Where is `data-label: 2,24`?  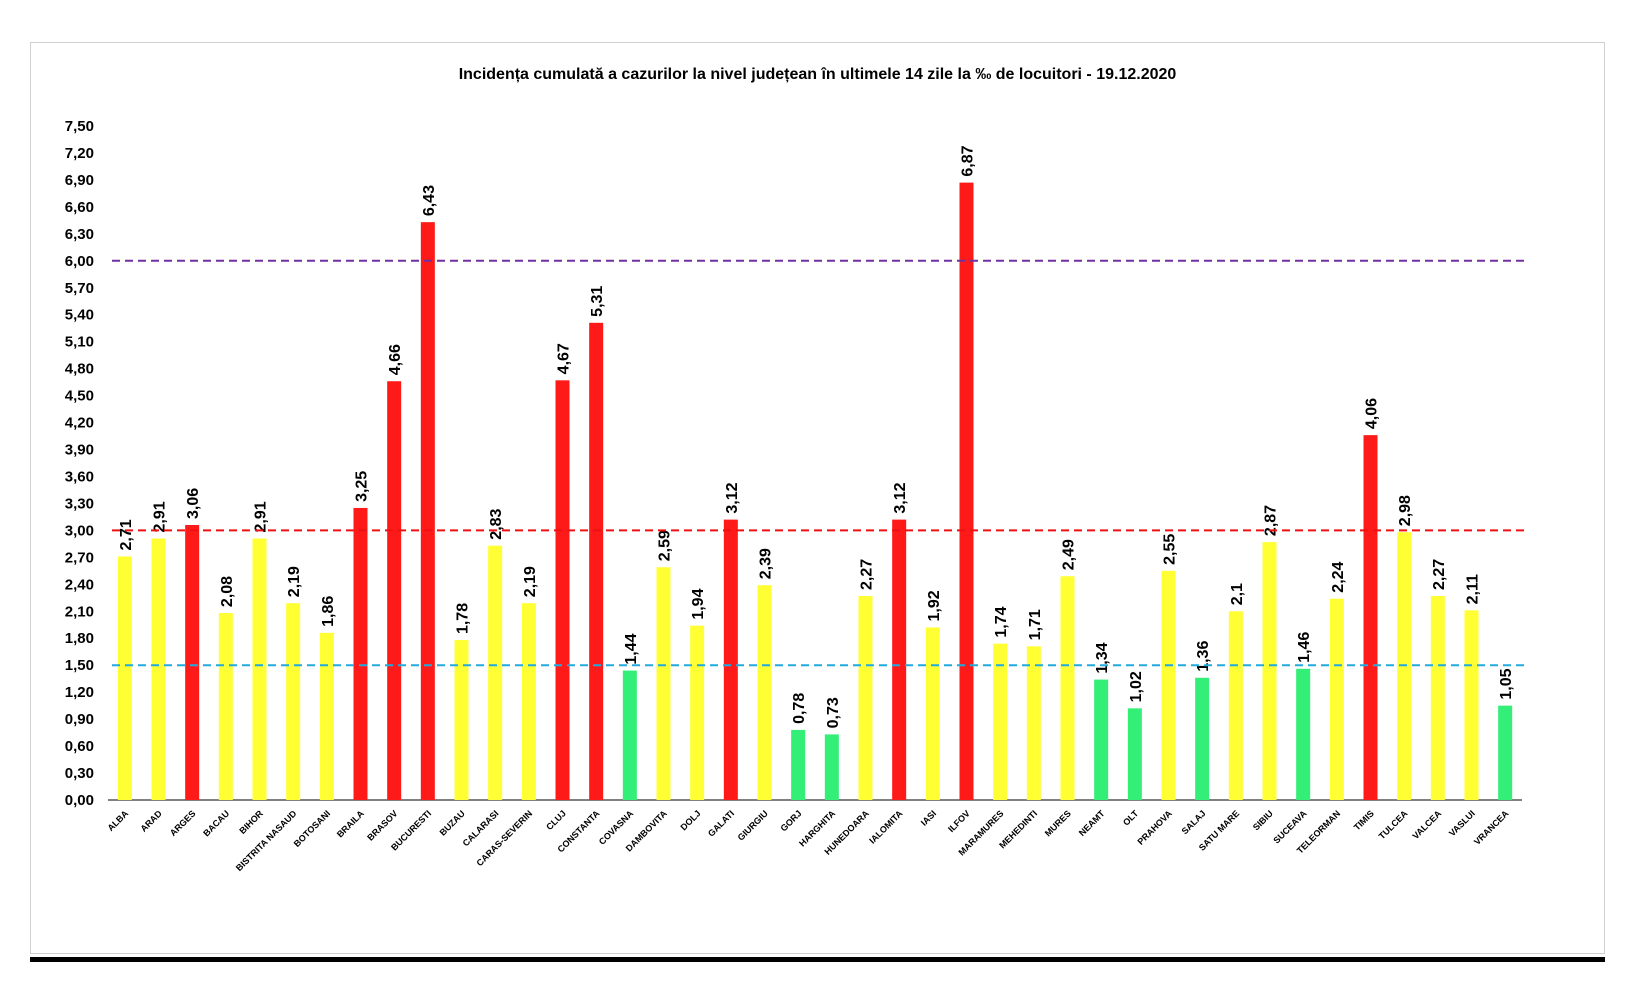 data-label: 2,24 is located at coordinates (1338, 576).